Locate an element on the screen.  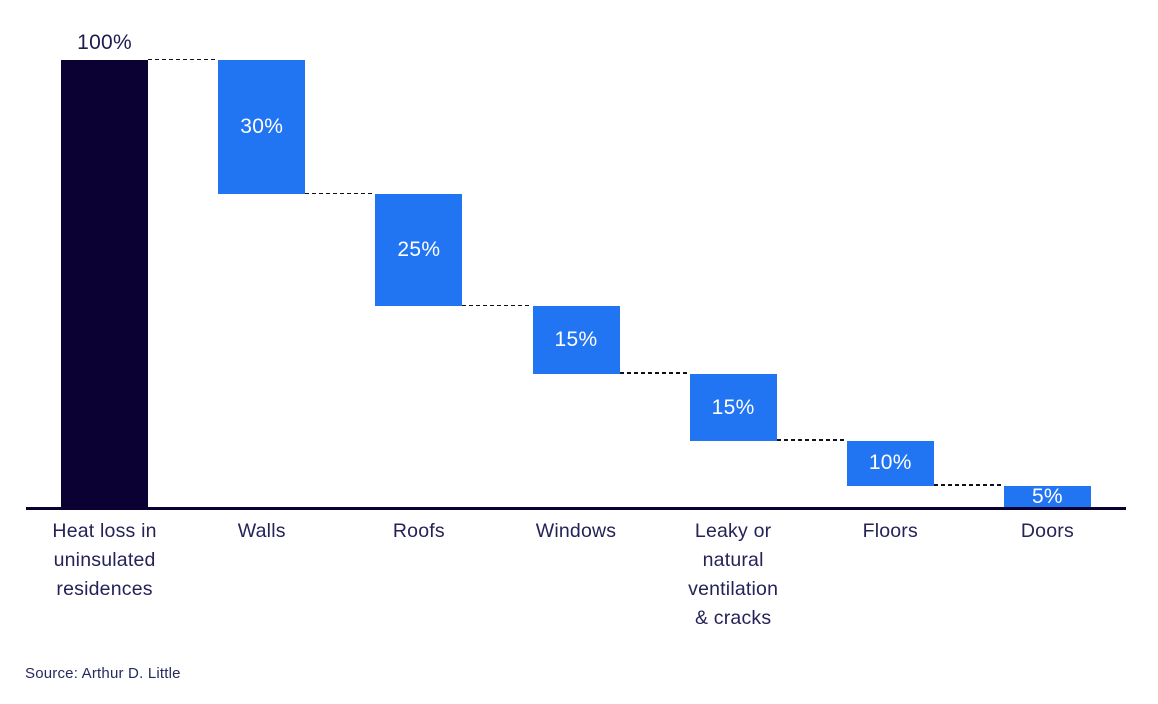
value-label-windows: 15% is located at coordinates (576, 340).